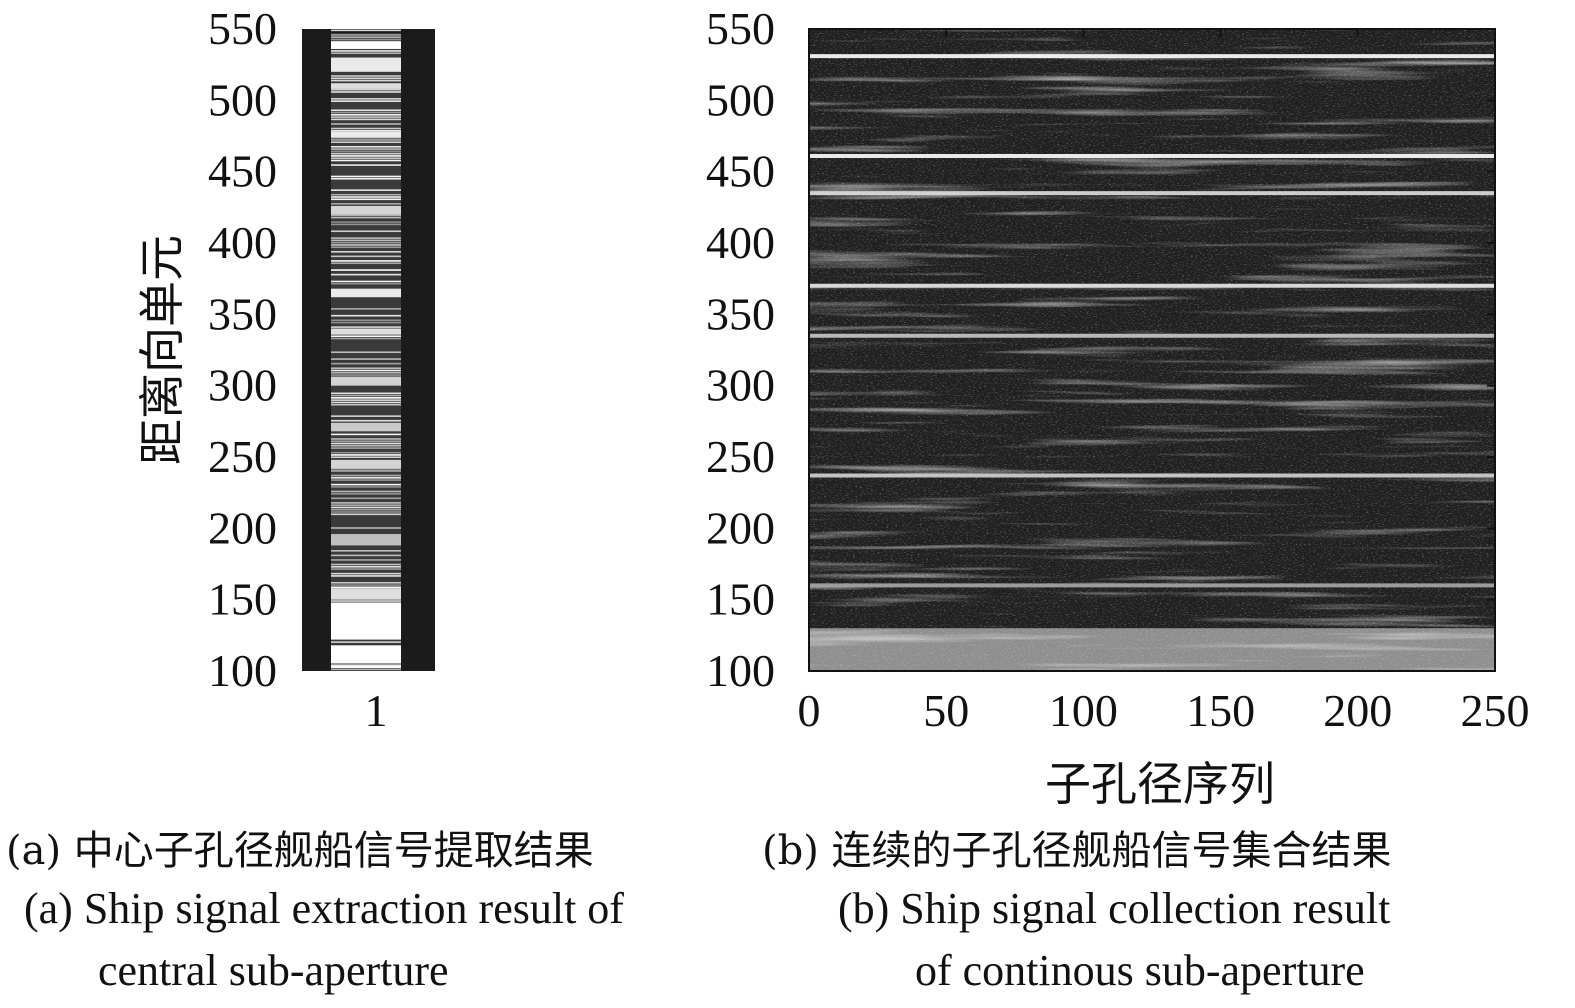 The image size is (1575, 1008). Describe the element at coordinates (242, 313) in the screenshot. I see `panel-a-y-tick-label: 350` at that location.